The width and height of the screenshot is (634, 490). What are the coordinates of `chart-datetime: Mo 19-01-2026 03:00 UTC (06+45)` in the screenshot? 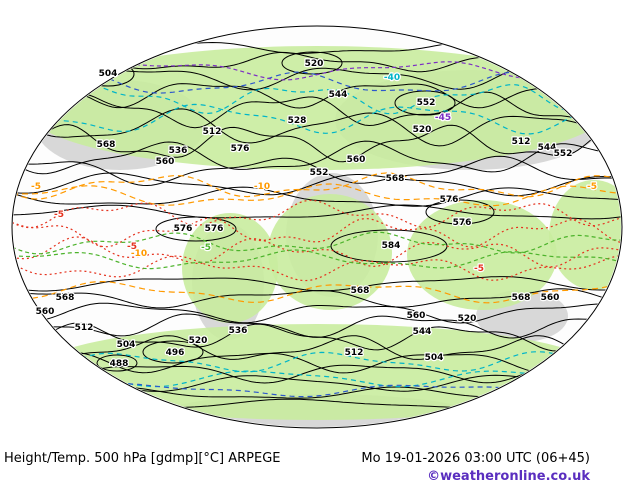 It's located at (475, 458).